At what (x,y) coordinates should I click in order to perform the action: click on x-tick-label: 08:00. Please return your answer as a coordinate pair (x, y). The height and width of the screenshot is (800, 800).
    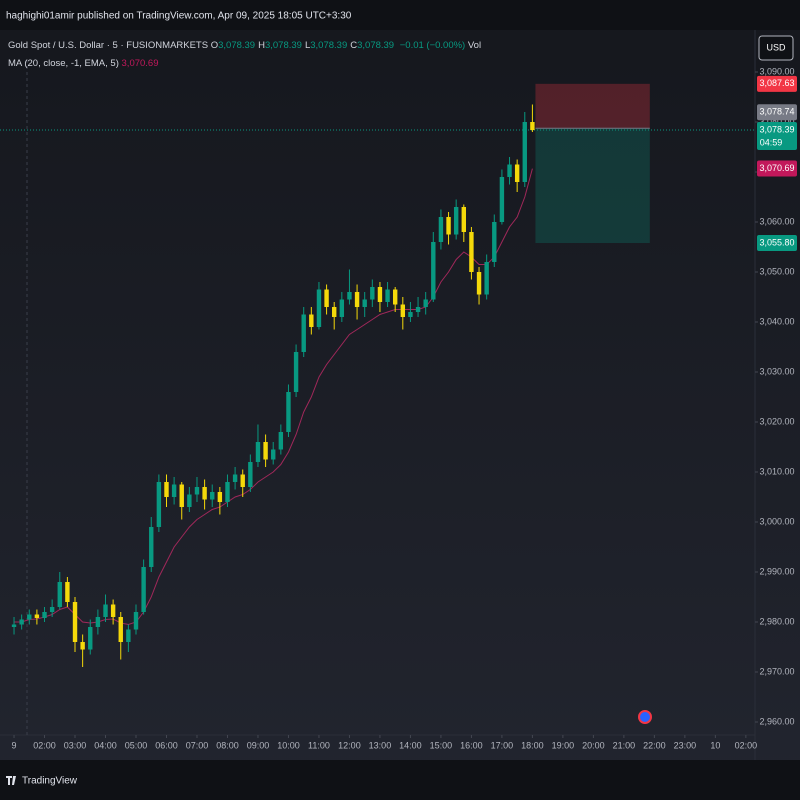
    Looking at the image, I should click on (227, 745).